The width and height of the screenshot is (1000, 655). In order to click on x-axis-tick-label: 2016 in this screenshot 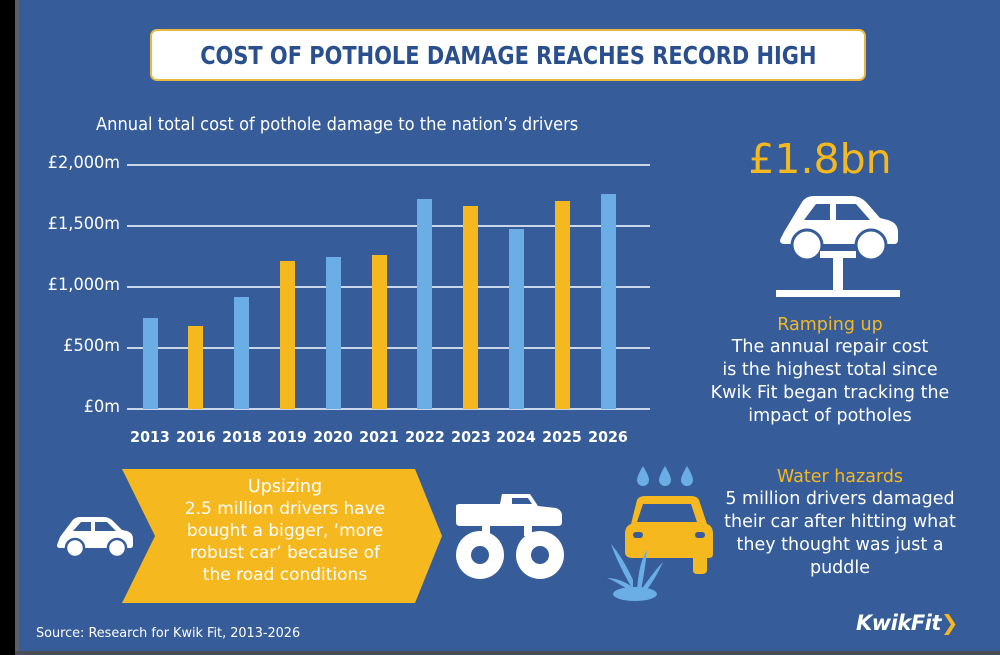, I will do `click(195, 437)`.